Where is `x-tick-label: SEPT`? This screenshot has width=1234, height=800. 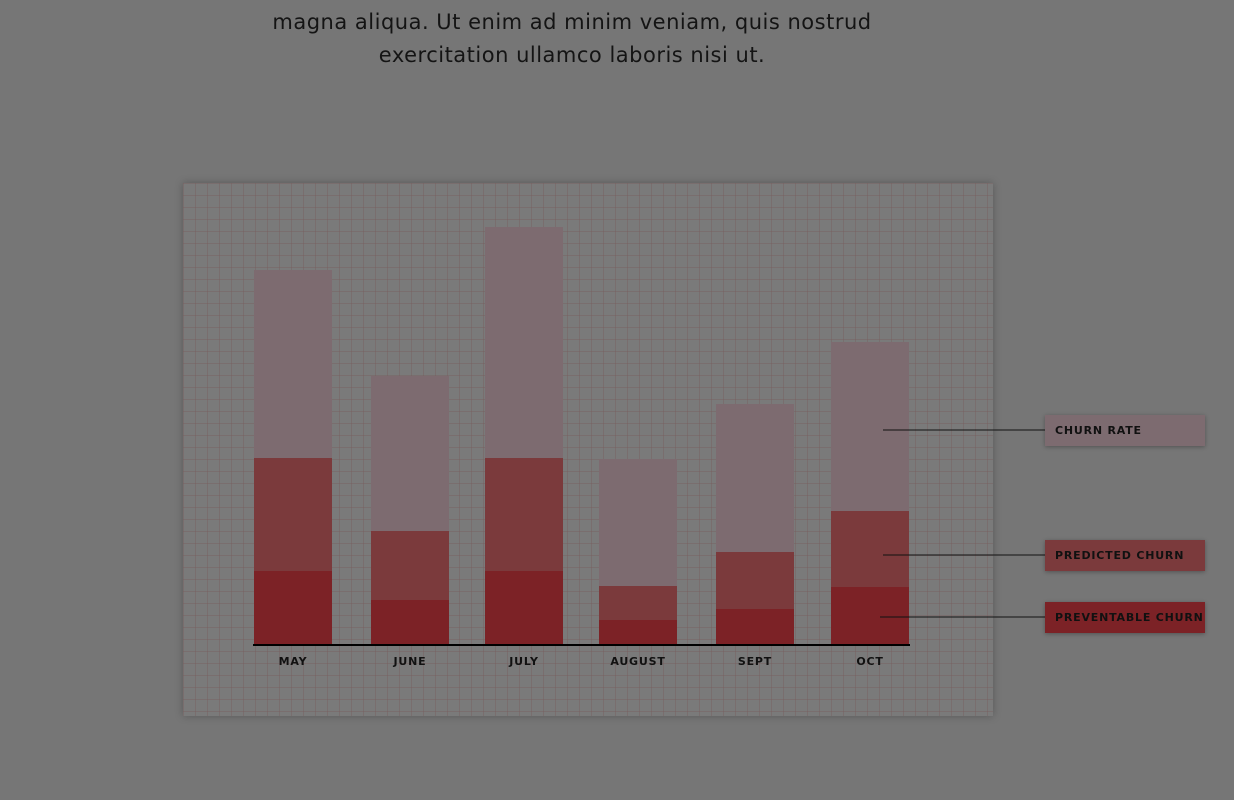
x-tick-label: SEPT is located at coordinates (755, 661).